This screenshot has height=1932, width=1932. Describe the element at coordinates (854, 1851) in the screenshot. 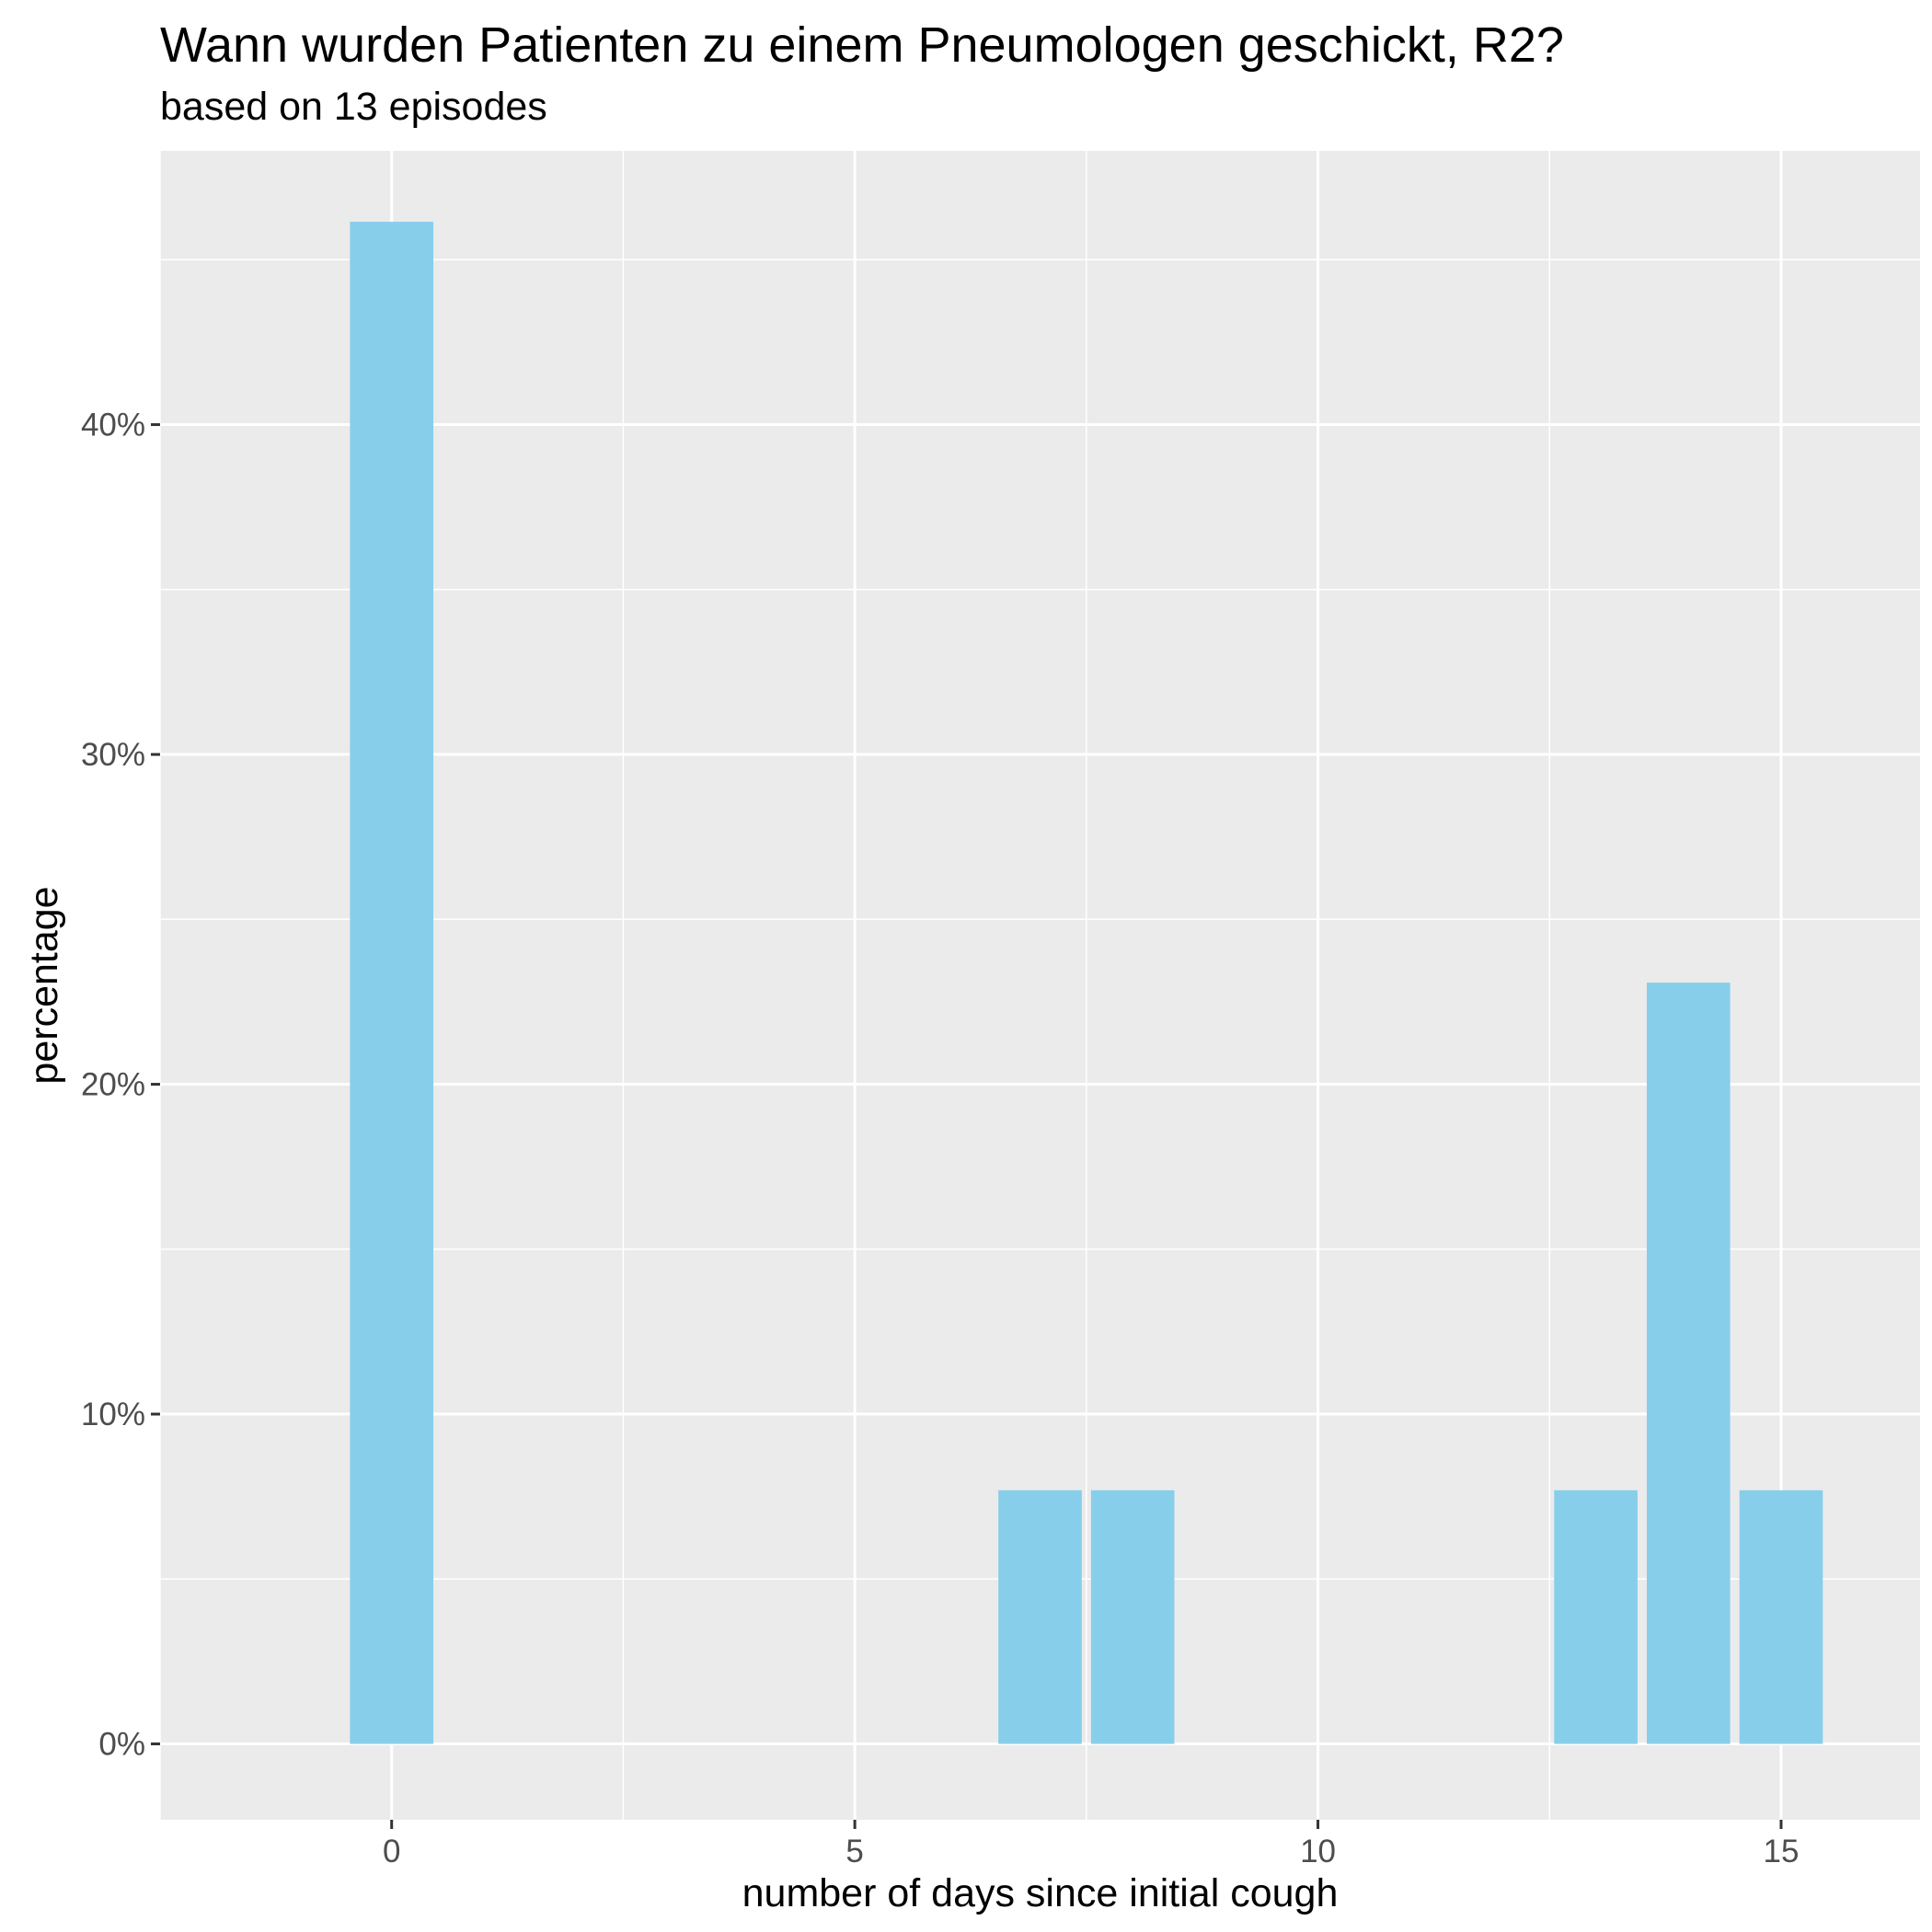

I see `x-tick-label: 5` at that location.